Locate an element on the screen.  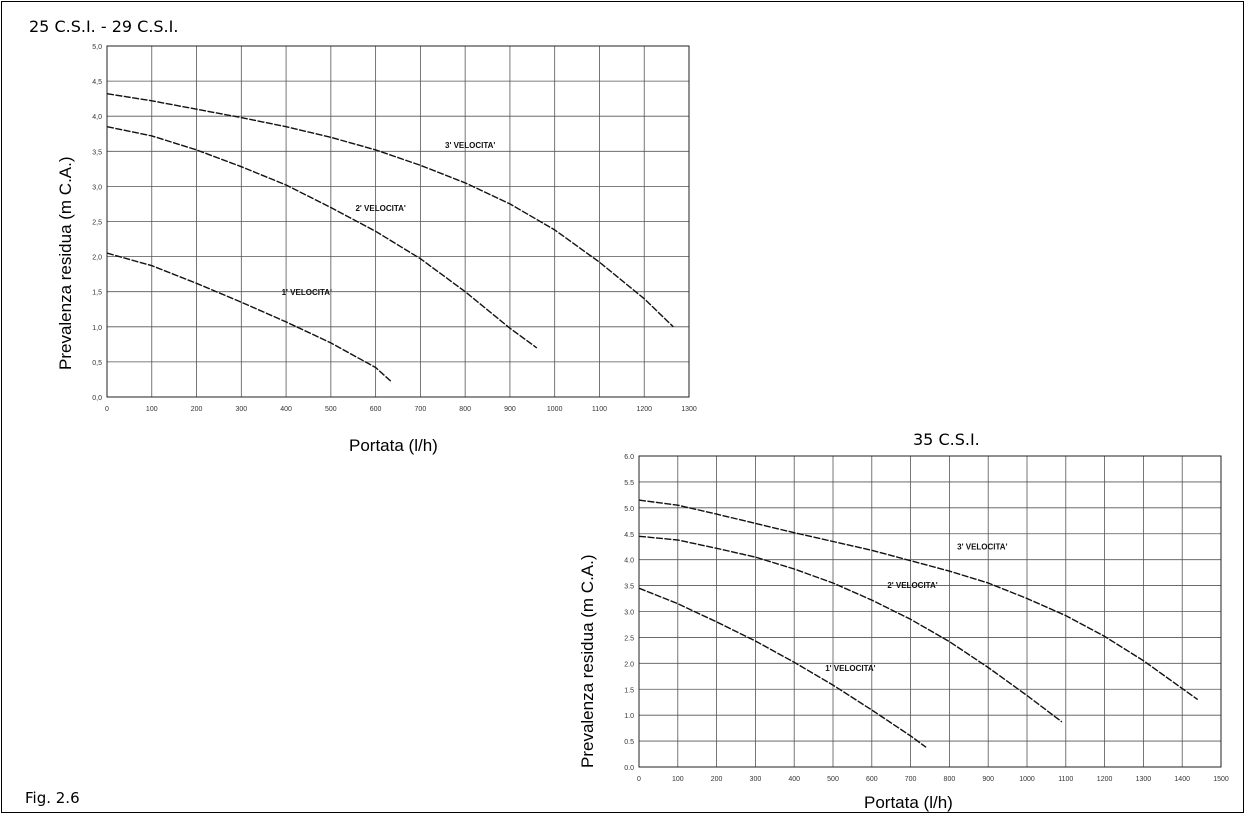
chart1-y-tick-label: 0,5 is located at coordinates (97, 363).